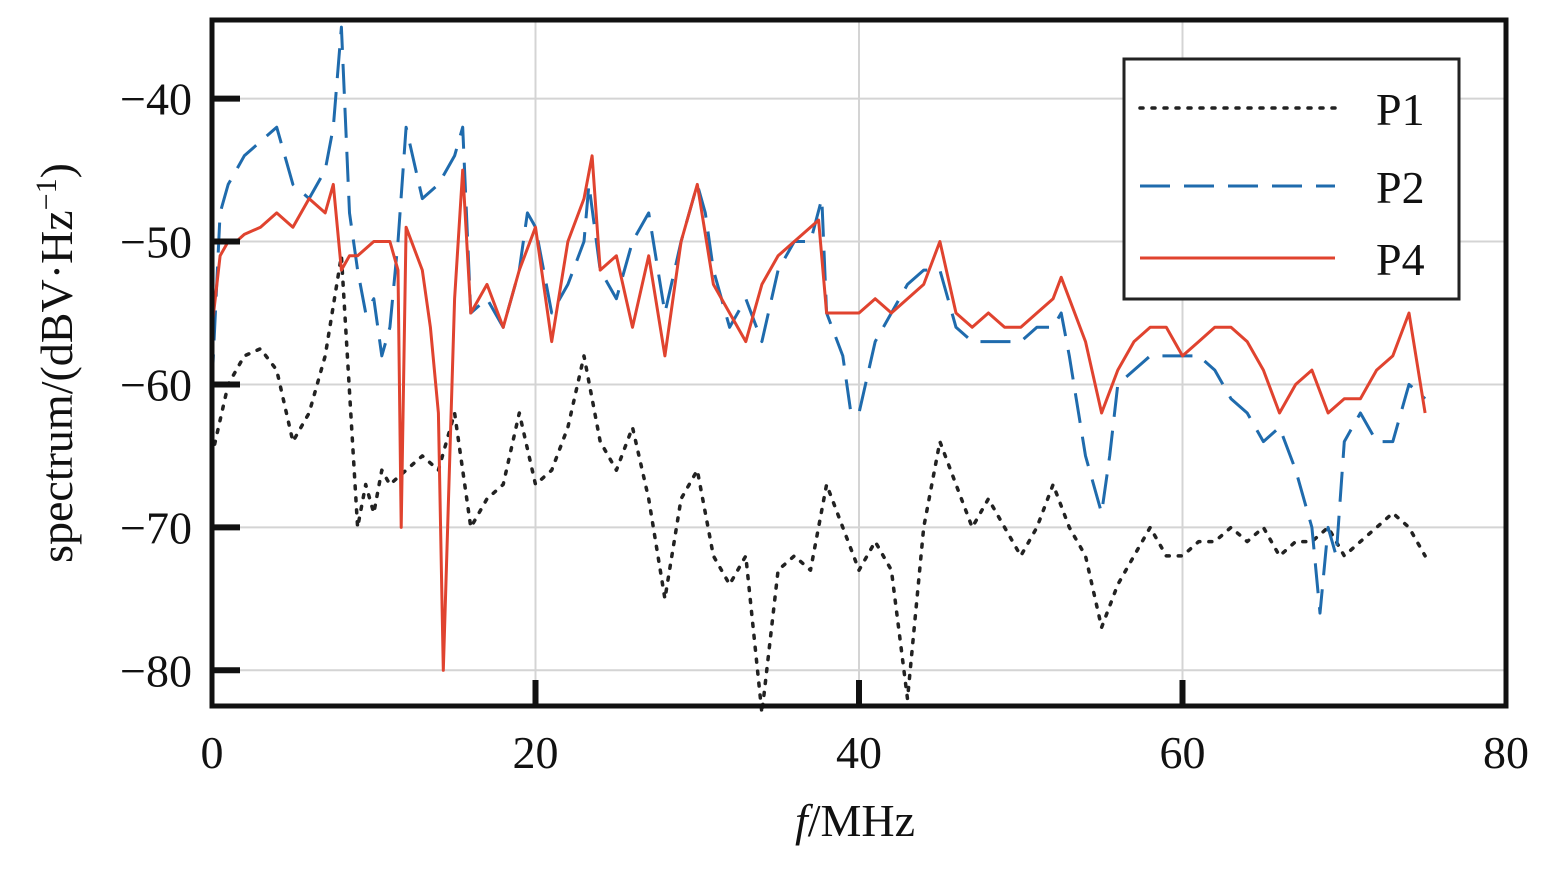 The image size is (1559, 873). What do you see at coordinates (1400, 187) in the screenshot?
I see `legend-label-p2: P2` at bounding box center [1400, 187].